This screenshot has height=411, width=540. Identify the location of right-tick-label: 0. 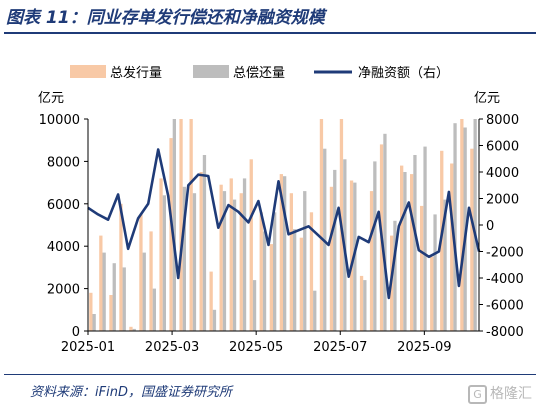
(490, 226).